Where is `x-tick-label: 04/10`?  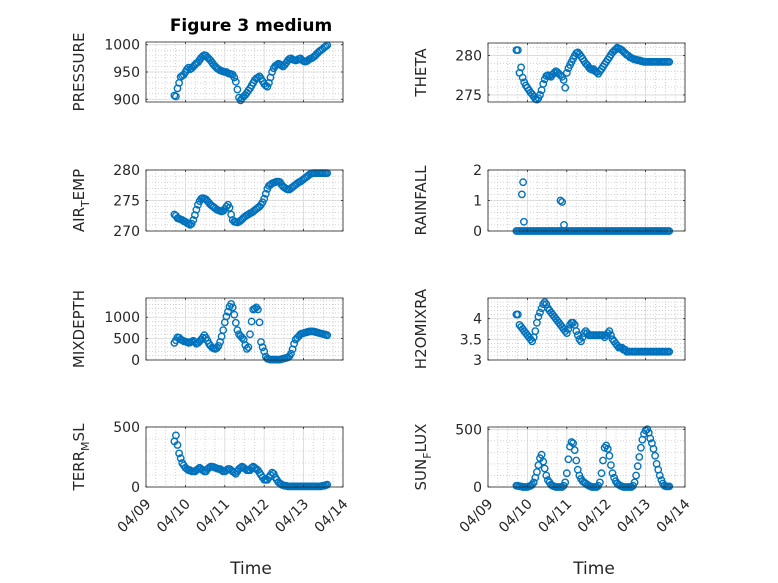 x-tick-label: 04/10 is located at coordinates (174, 516).